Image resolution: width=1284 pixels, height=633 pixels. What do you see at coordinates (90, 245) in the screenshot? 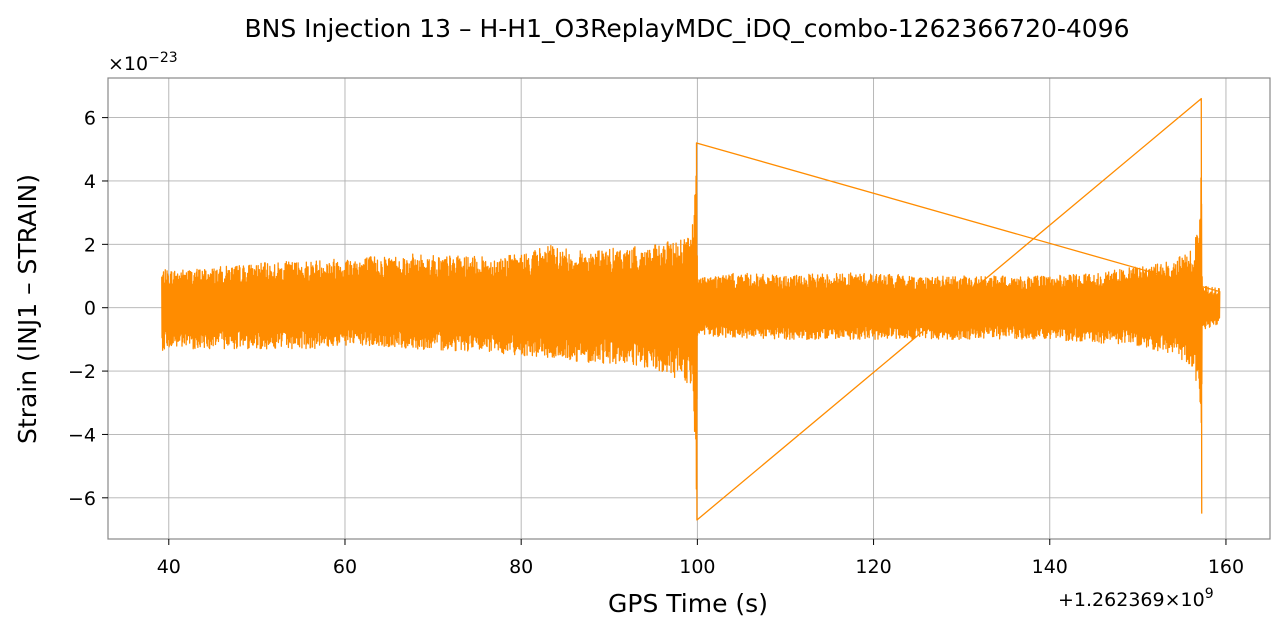
I see `y-tick-label: 2` at bounding box center [90, 245].